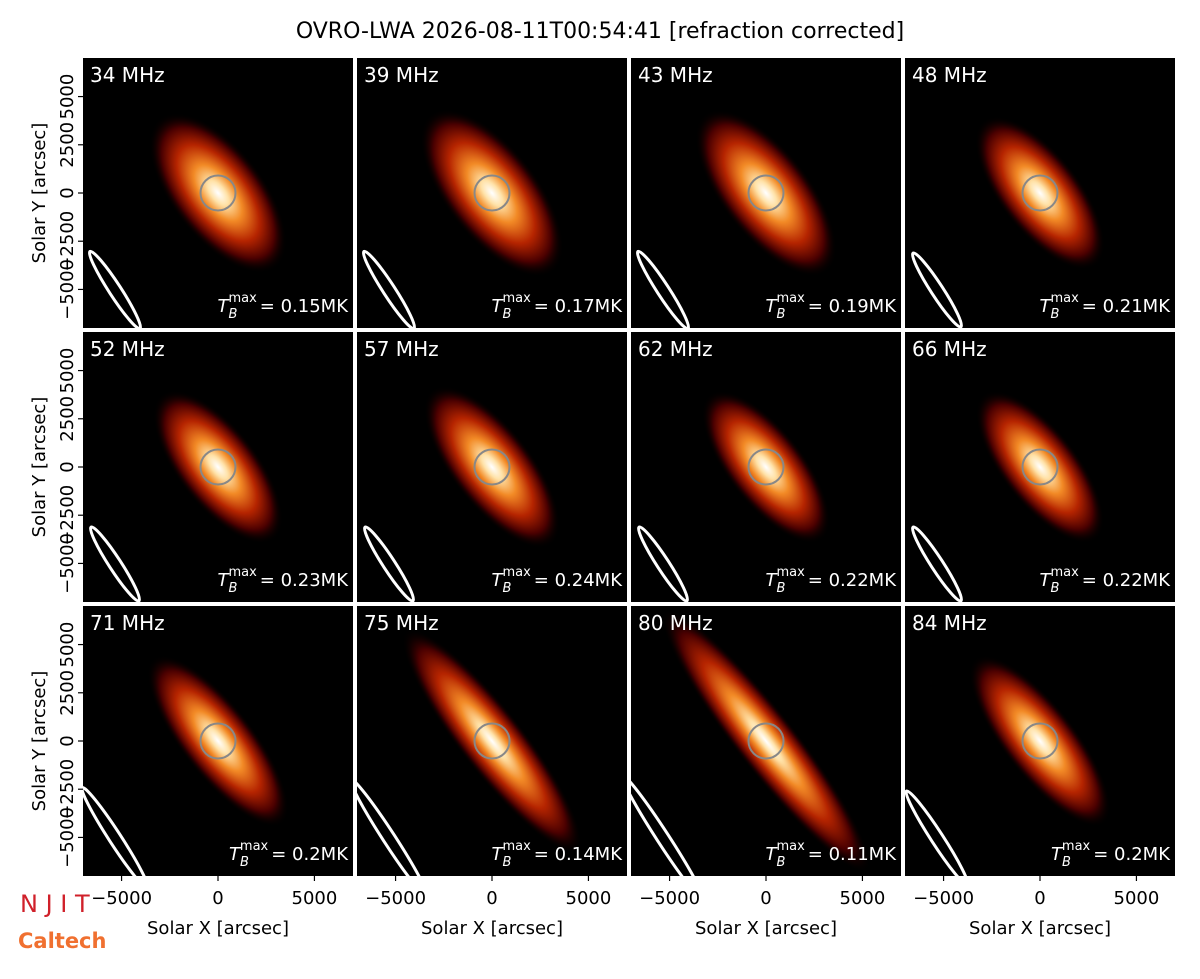 The height and width of the screenshot is (979, 1200). I want to click on panel: 34 MHz TBmax = 0.15MK, so click(218, 193).